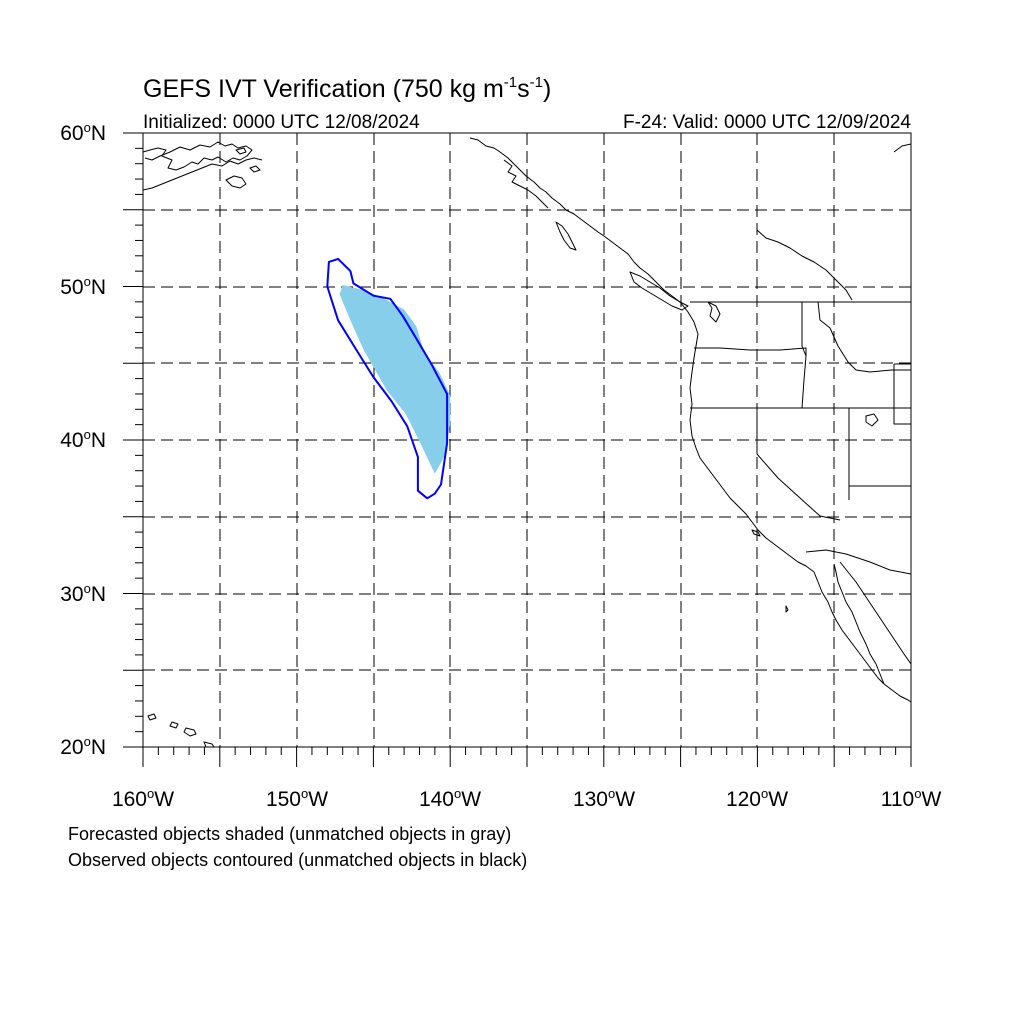 The image size is (1024, 1024). Describe the element at coordinates (804, 355) in the screenshot. I see `idaho-border` at that location.